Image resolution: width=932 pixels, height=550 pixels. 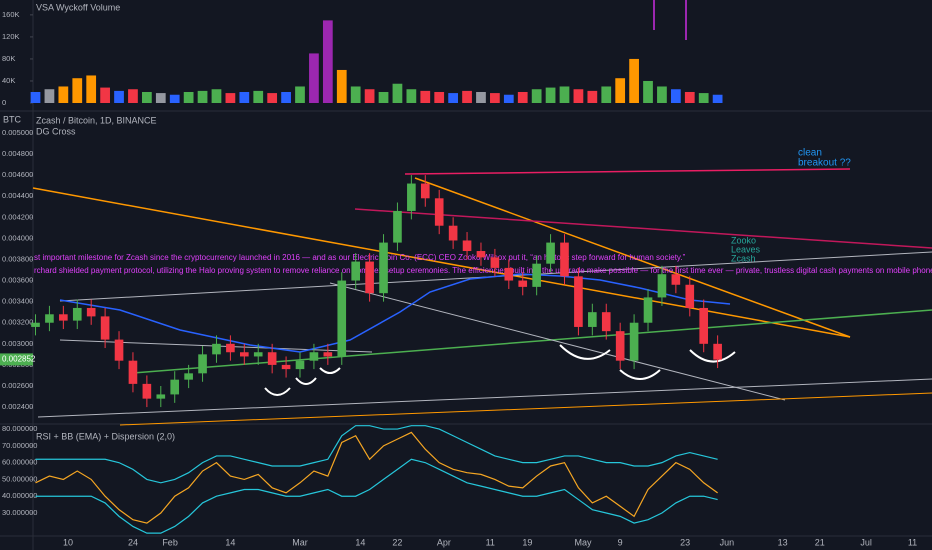 I want to click on x-tick-label: 21, so click(x=820, y=542).